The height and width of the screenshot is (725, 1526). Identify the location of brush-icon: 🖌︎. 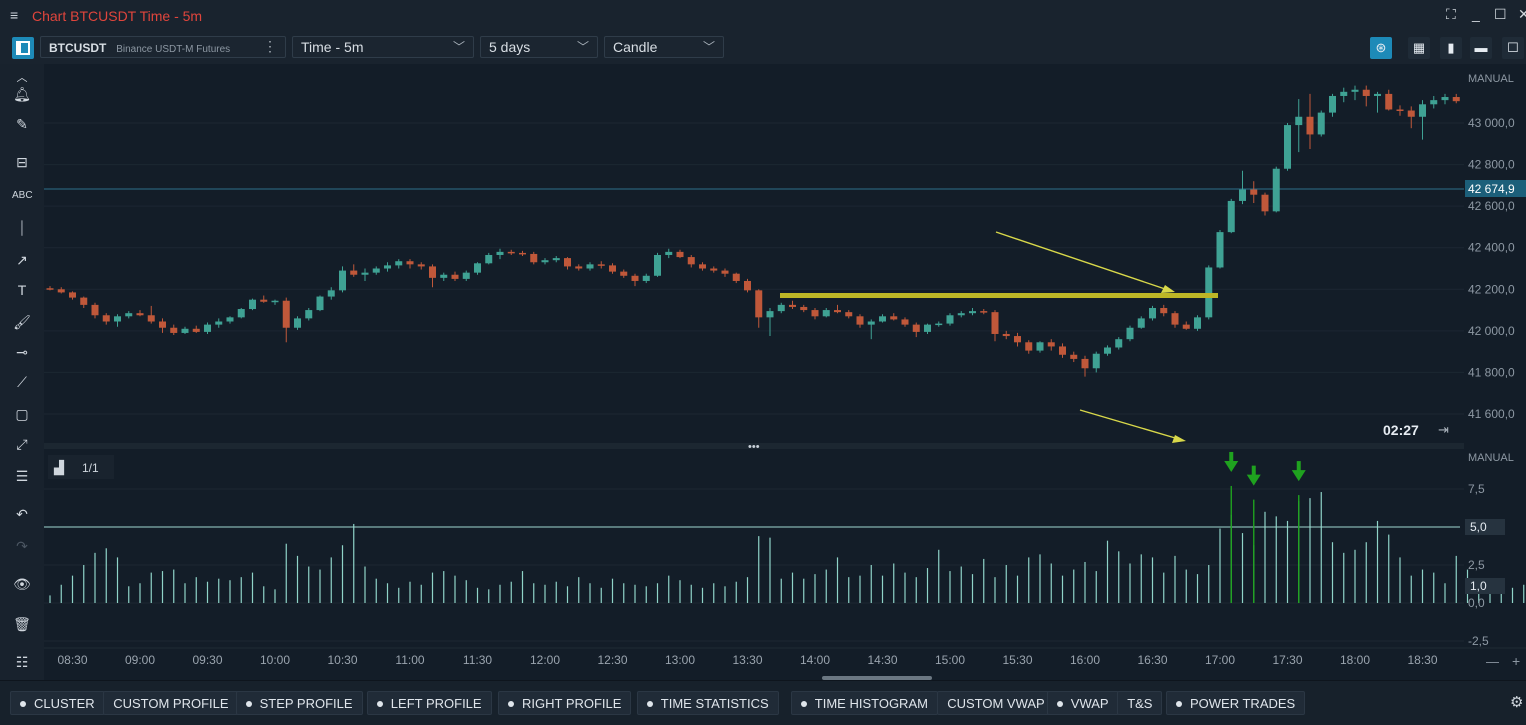
(22, 322).